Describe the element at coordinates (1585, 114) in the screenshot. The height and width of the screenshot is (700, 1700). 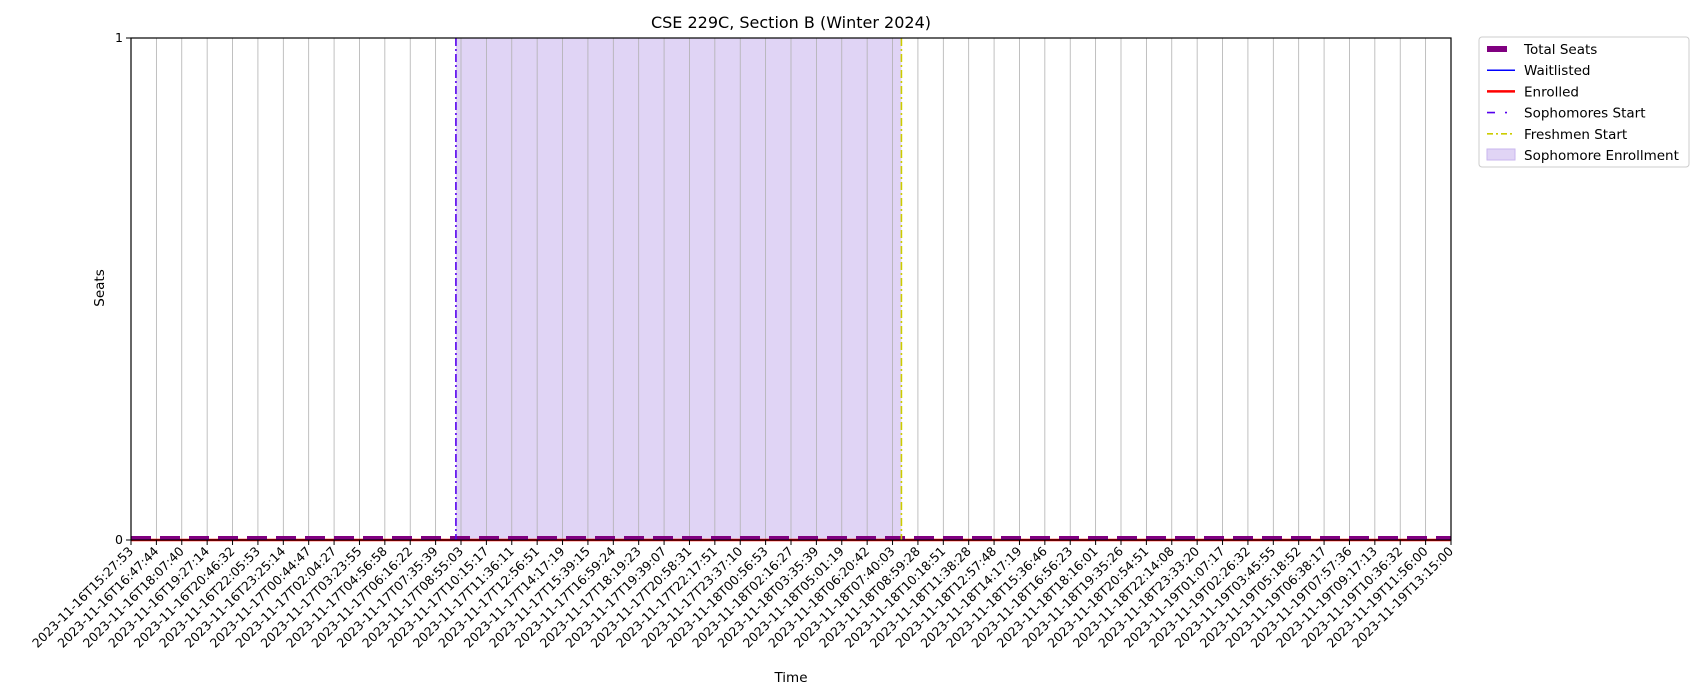
I see `legend-label-sophomores-start: Sophomores Start` at that location.